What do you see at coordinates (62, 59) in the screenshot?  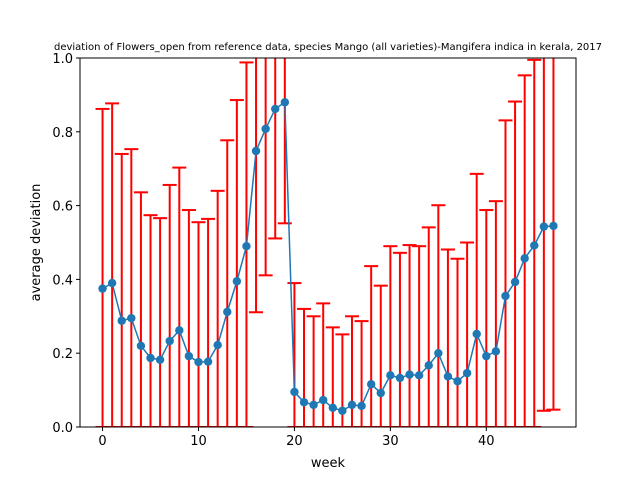 I see `y-tick-label: 1.0` at bounding box center [62, 59].